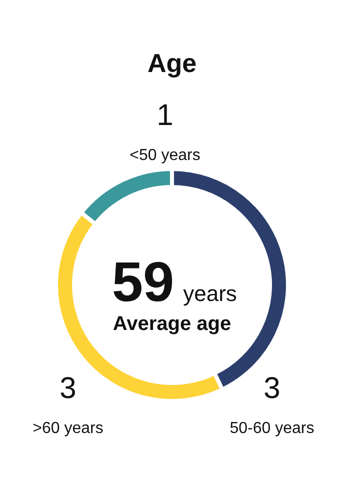  What do you see at coordinates (210, 293) in the screenshot?
I see `text: years` at bounding box center [210, 293].